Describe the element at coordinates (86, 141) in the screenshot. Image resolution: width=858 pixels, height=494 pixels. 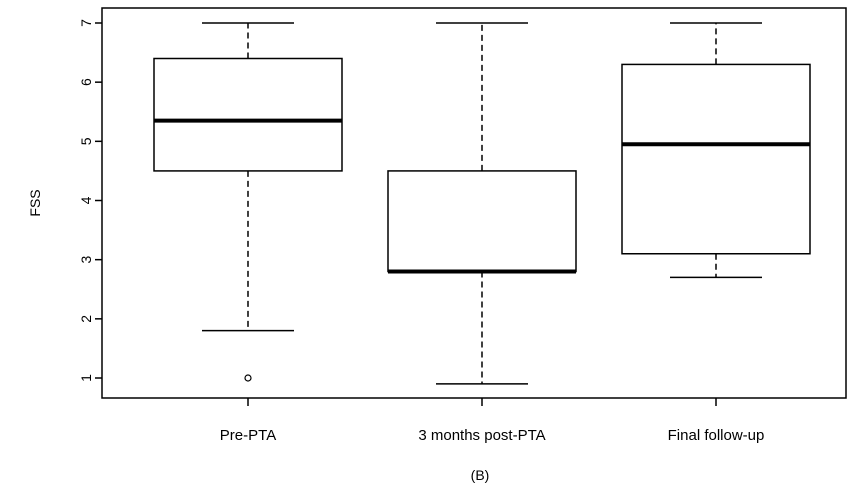
I see `y-tick-label: 5` at that location.